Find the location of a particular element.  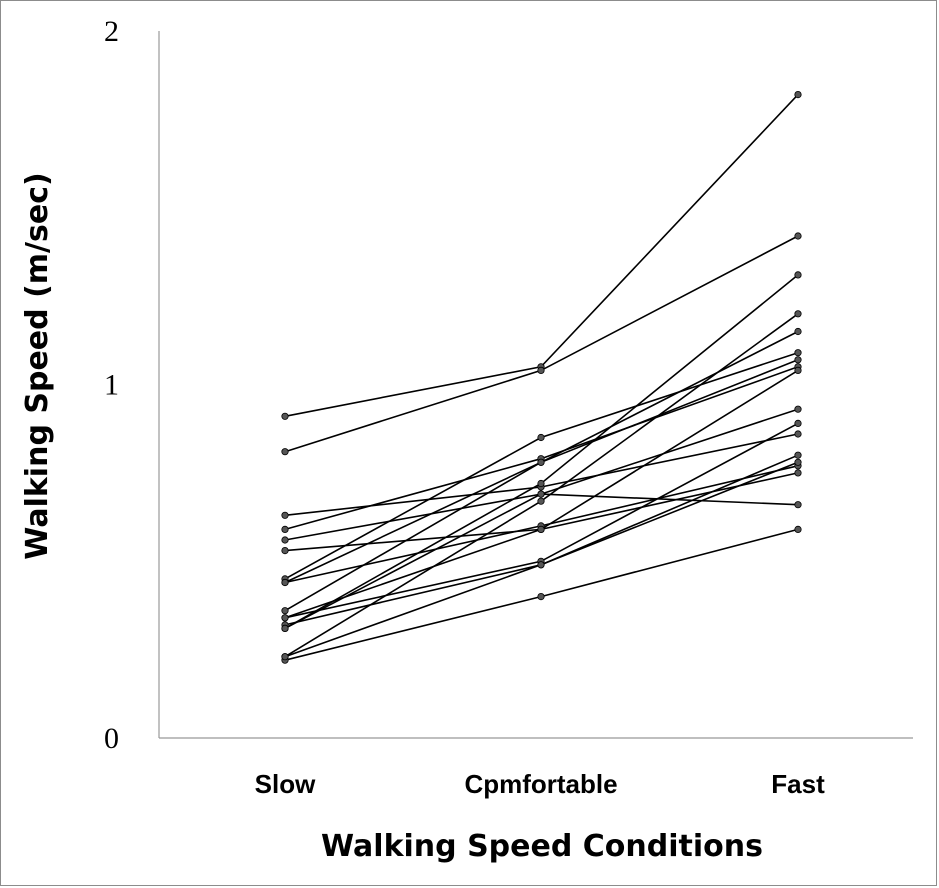

y-tick-label: 0 is located at coordinates (111, 738).